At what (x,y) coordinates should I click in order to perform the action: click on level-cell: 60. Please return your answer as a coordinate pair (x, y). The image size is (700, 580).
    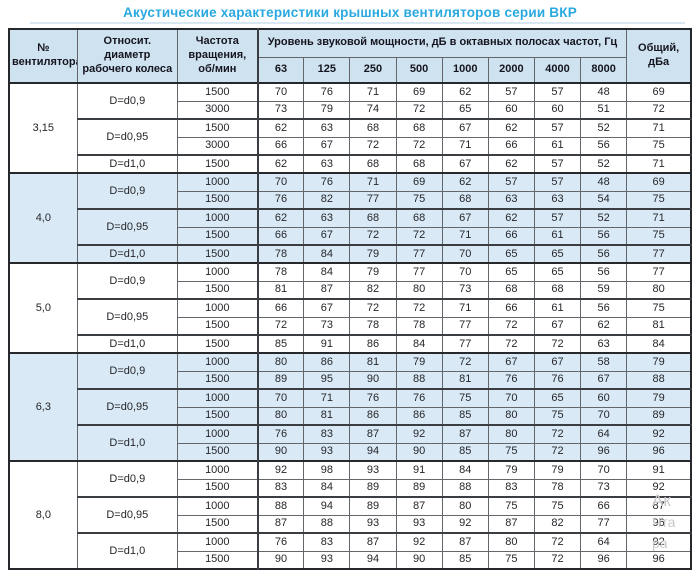
    Looking at the image, I should click on (511, 110).